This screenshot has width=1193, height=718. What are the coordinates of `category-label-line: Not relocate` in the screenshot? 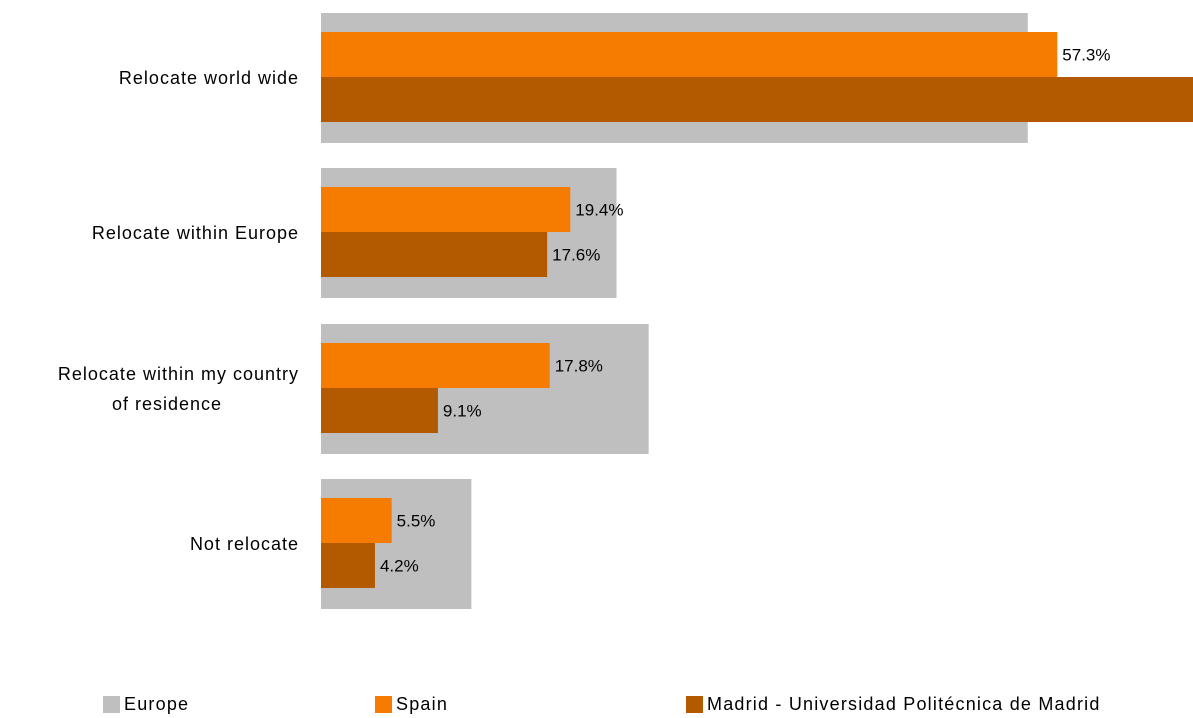 It's located at (244, 544).